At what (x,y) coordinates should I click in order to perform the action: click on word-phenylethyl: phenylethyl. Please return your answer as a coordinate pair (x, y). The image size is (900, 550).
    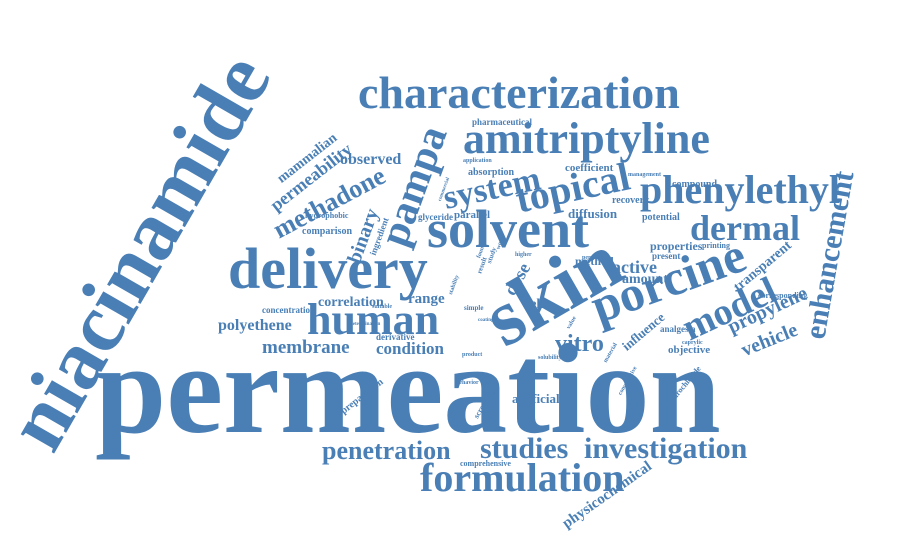
    Looking at the image, I should click on (740, 189).